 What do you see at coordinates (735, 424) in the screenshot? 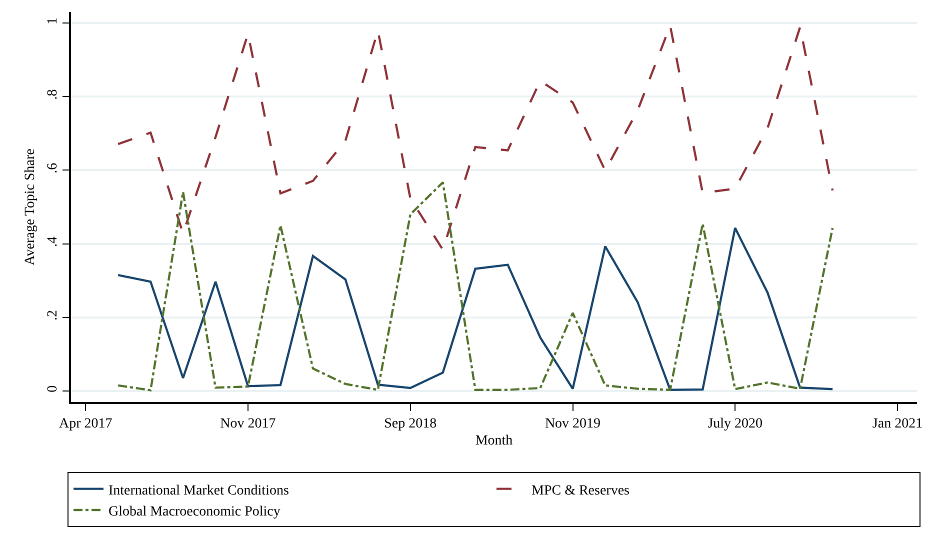
I see `x-tick-label: July 2020` at bounding box center [735, 424].